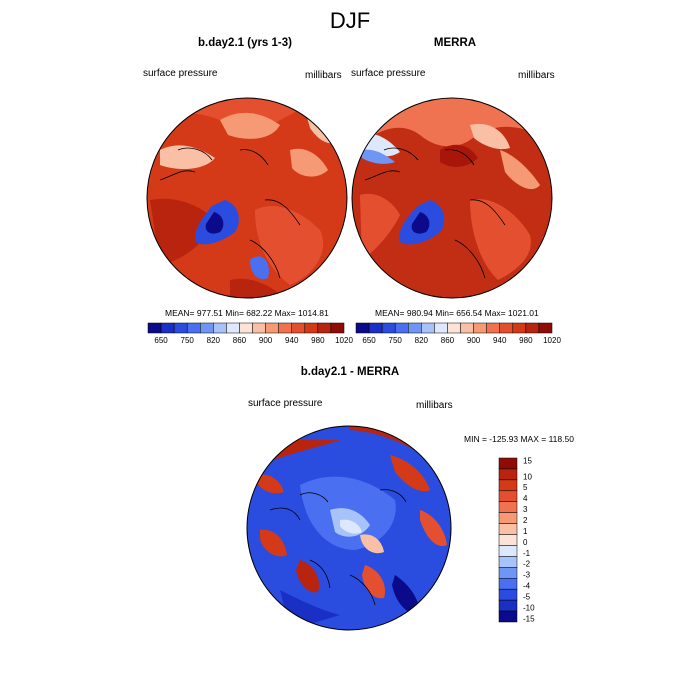 The width and height of the screenshot is (700, 700). What do you see at coordinates (529, 618) in the screenshot?
I see `colorbar-difference-tick-label: -15` at bounding box center [529, 618].